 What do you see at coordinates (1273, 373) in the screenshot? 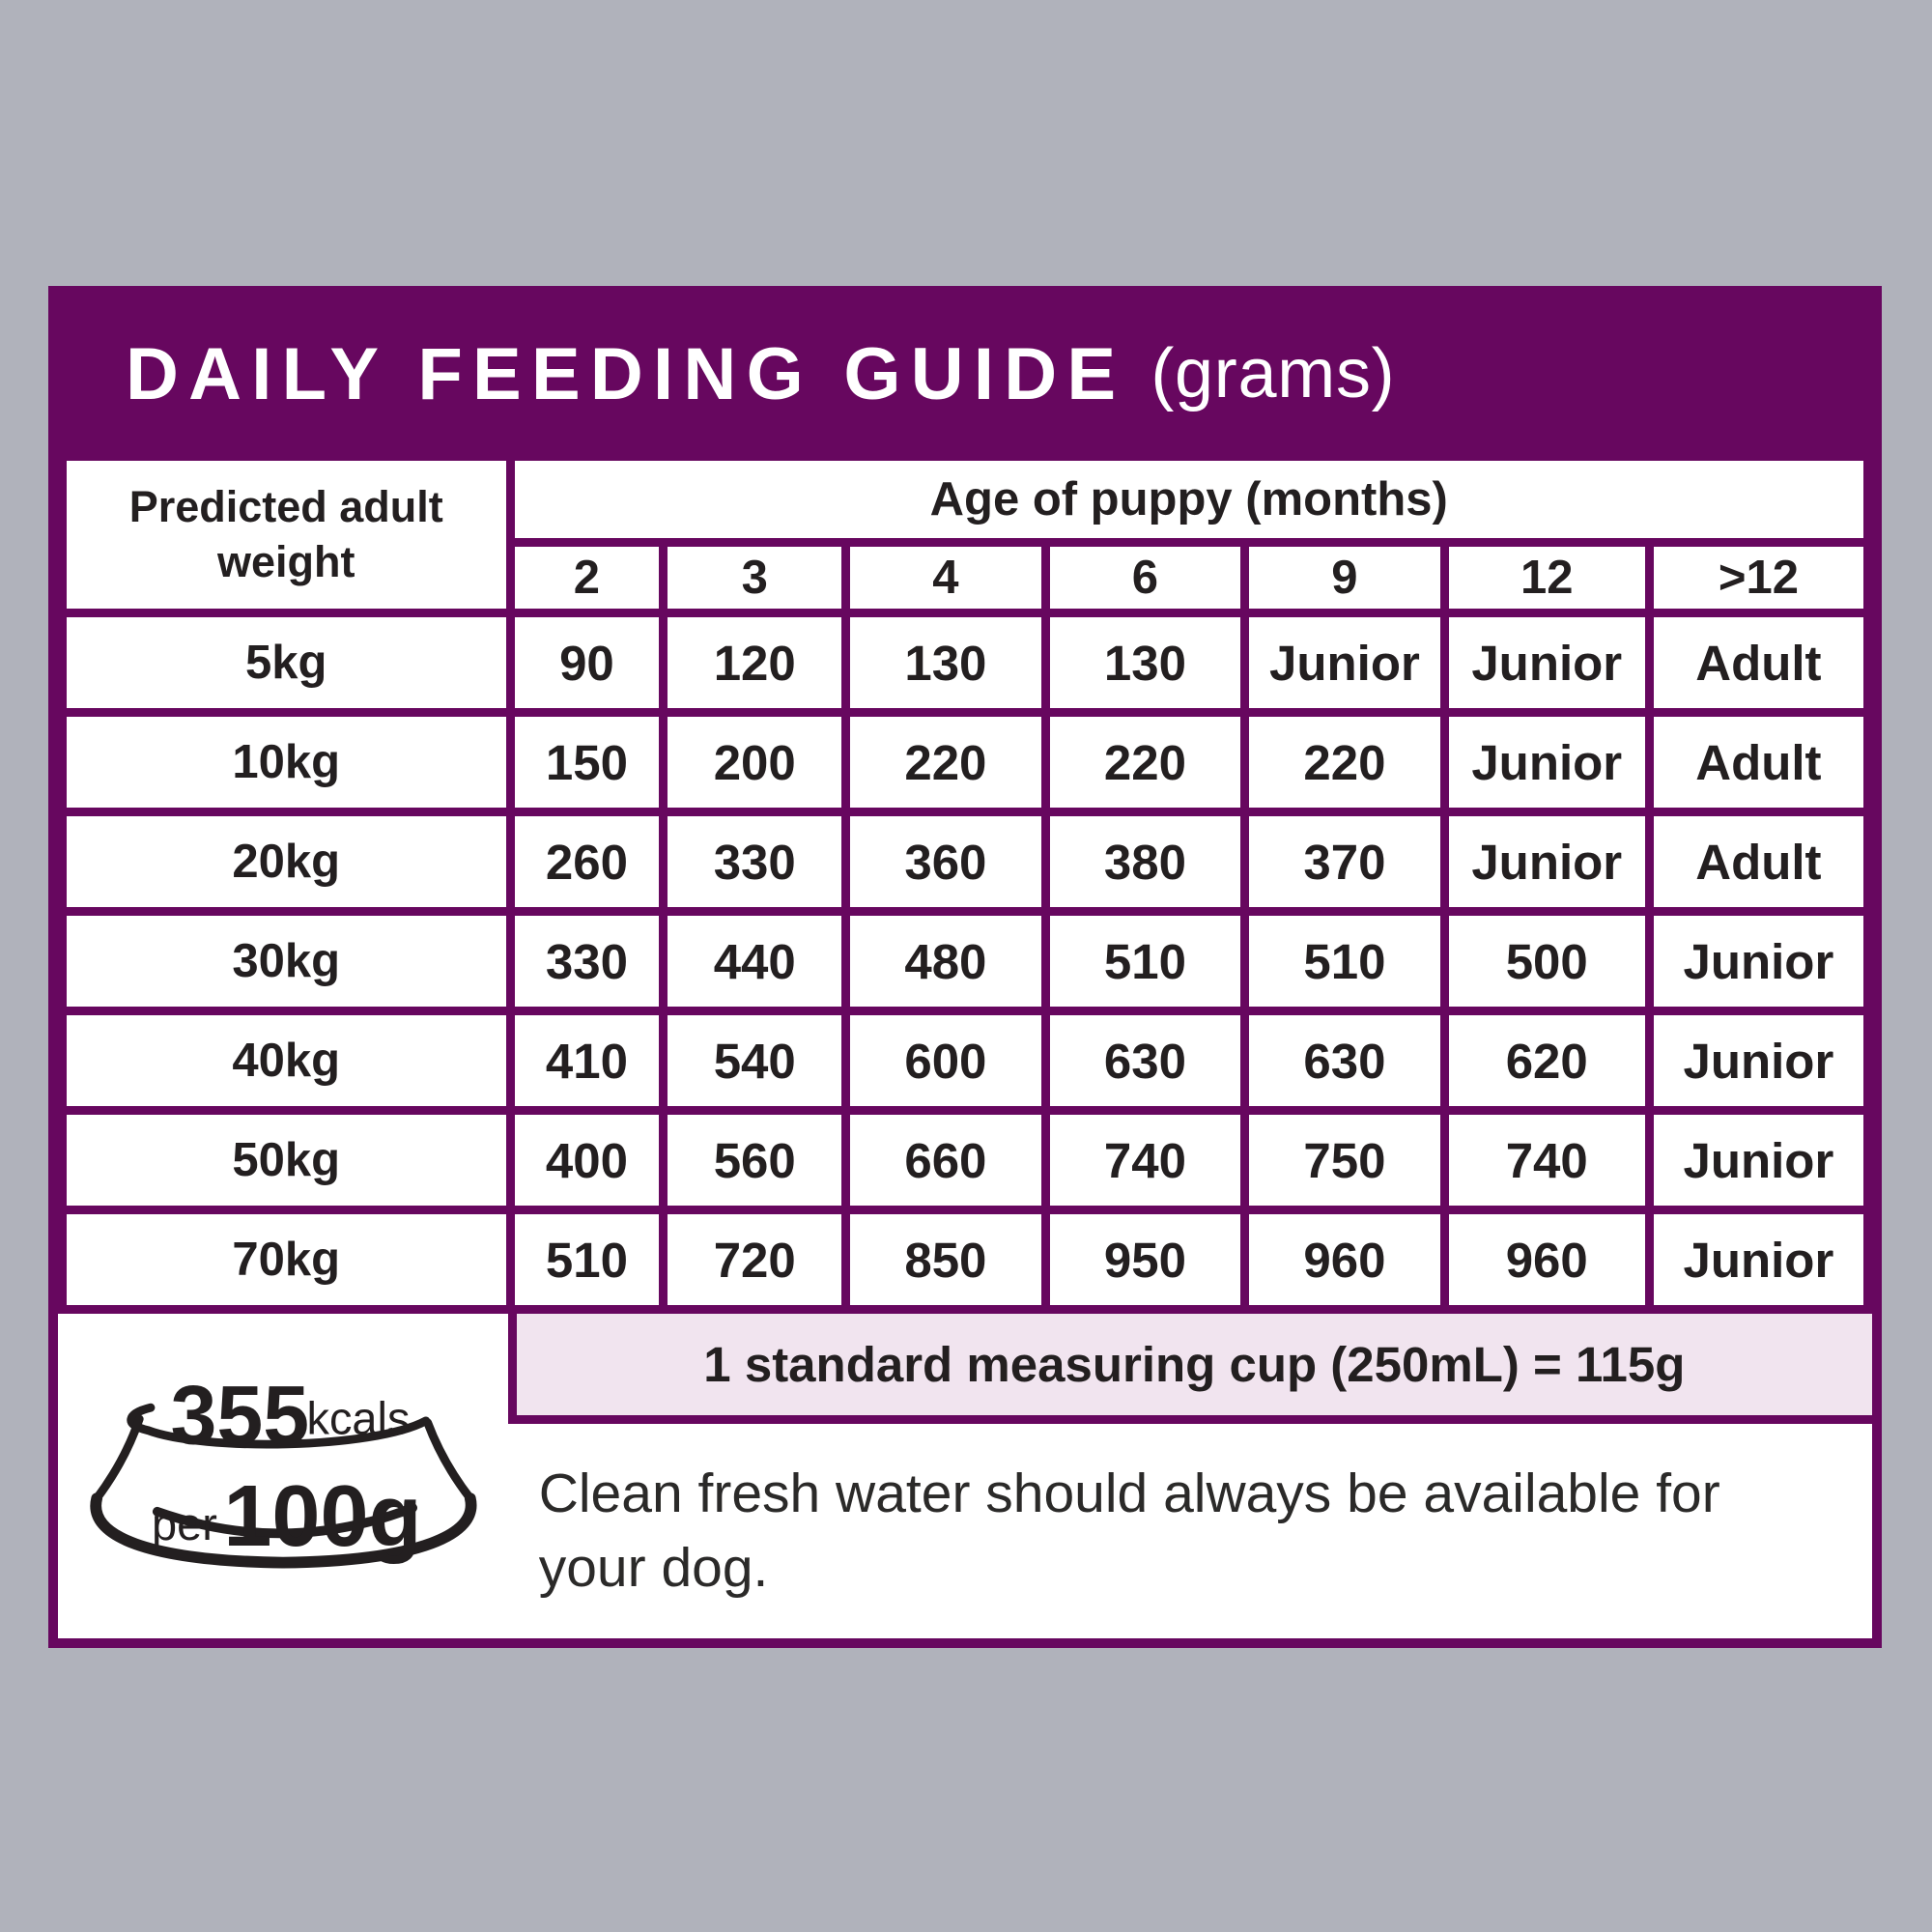
I see `page-title-units: (grams)` at bounding box center [1273, 373].